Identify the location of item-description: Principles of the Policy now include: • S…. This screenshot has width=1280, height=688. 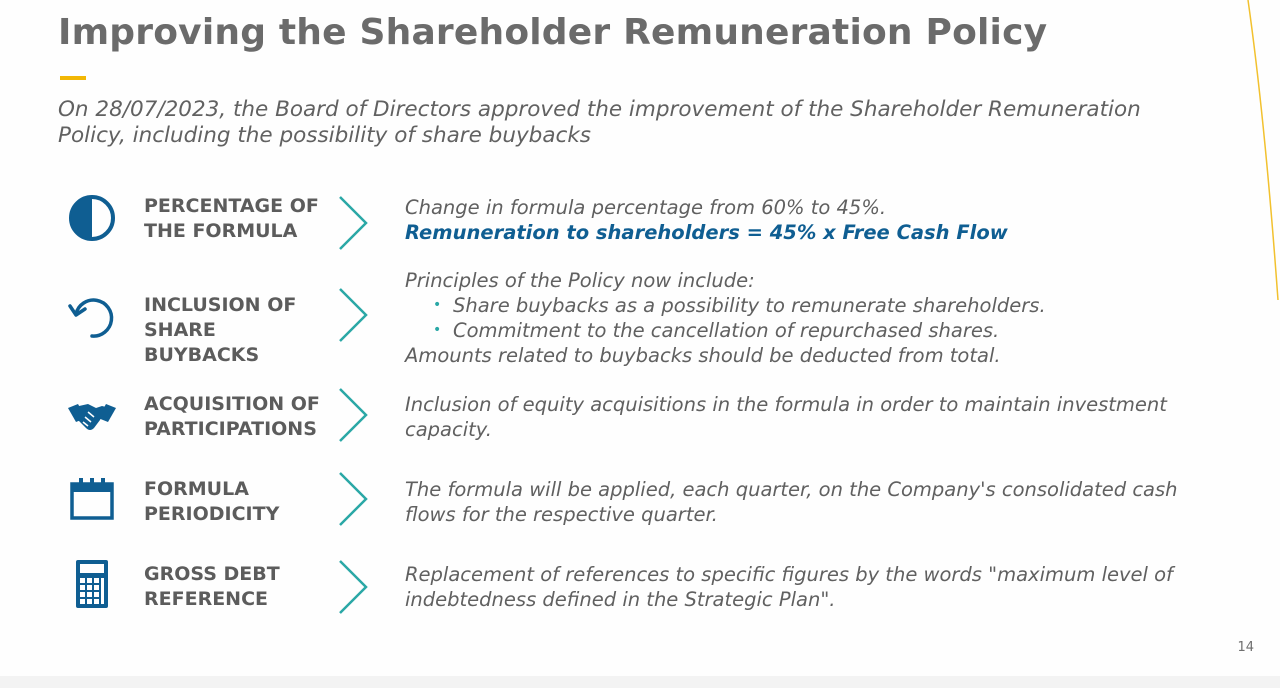
(805, 318).